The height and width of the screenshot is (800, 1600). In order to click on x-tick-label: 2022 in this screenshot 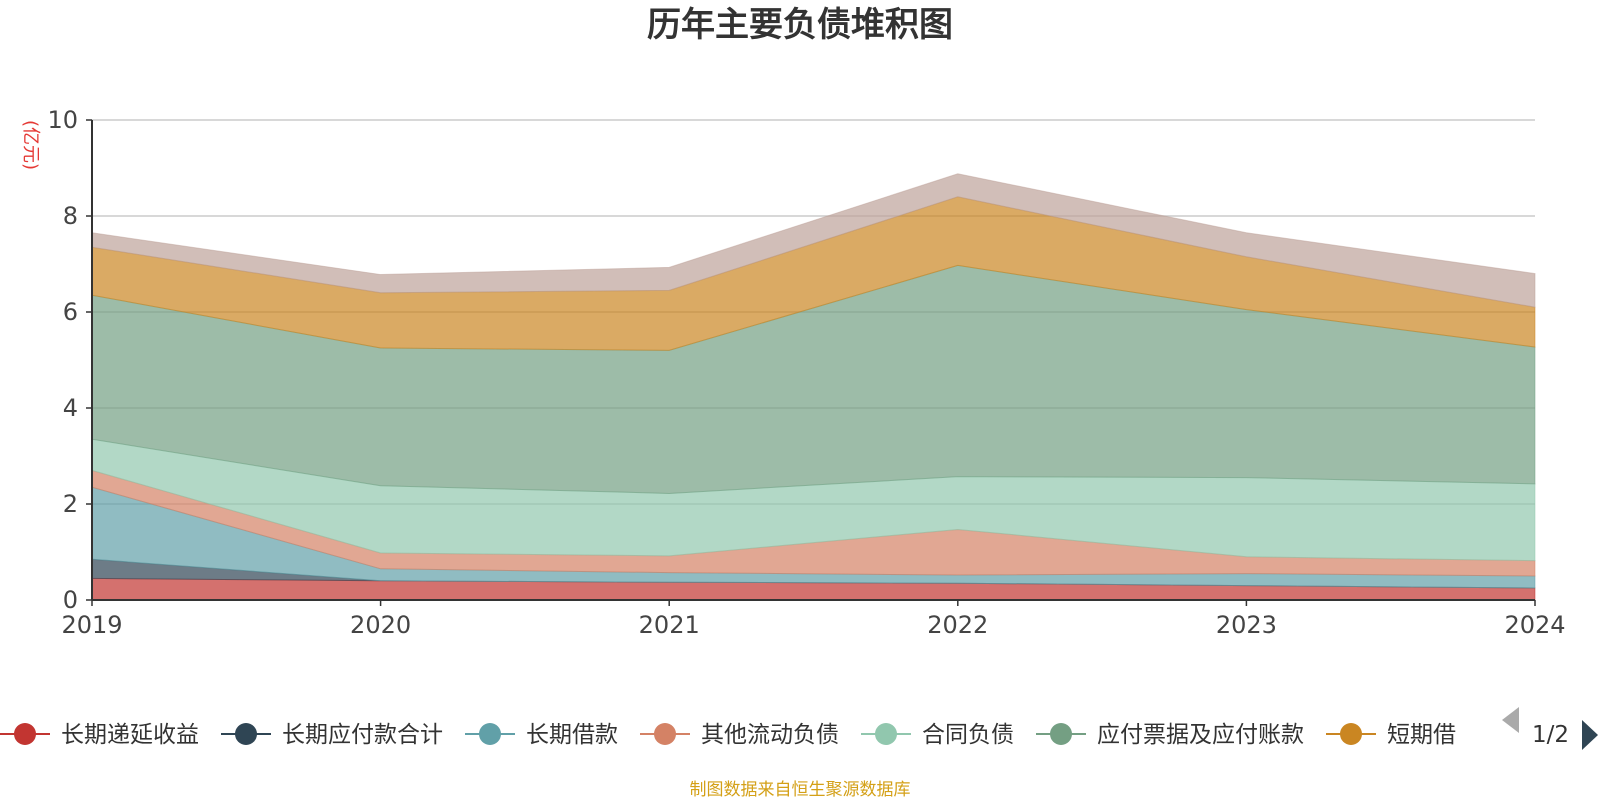, I will do `click(957, 625)`.